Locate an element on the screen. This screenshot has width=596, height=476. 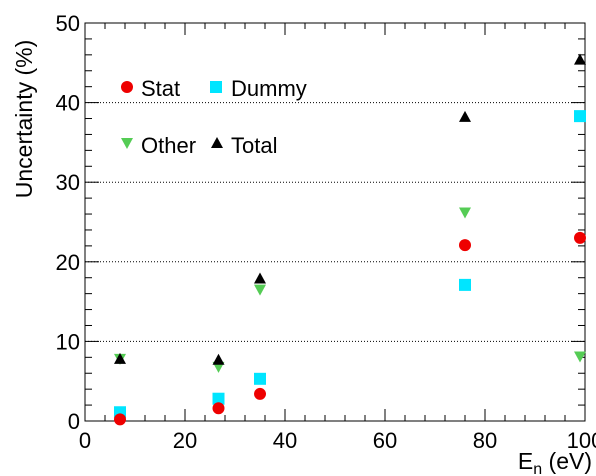
legend-label-stat: Stat is located at coordinates (160, 88).